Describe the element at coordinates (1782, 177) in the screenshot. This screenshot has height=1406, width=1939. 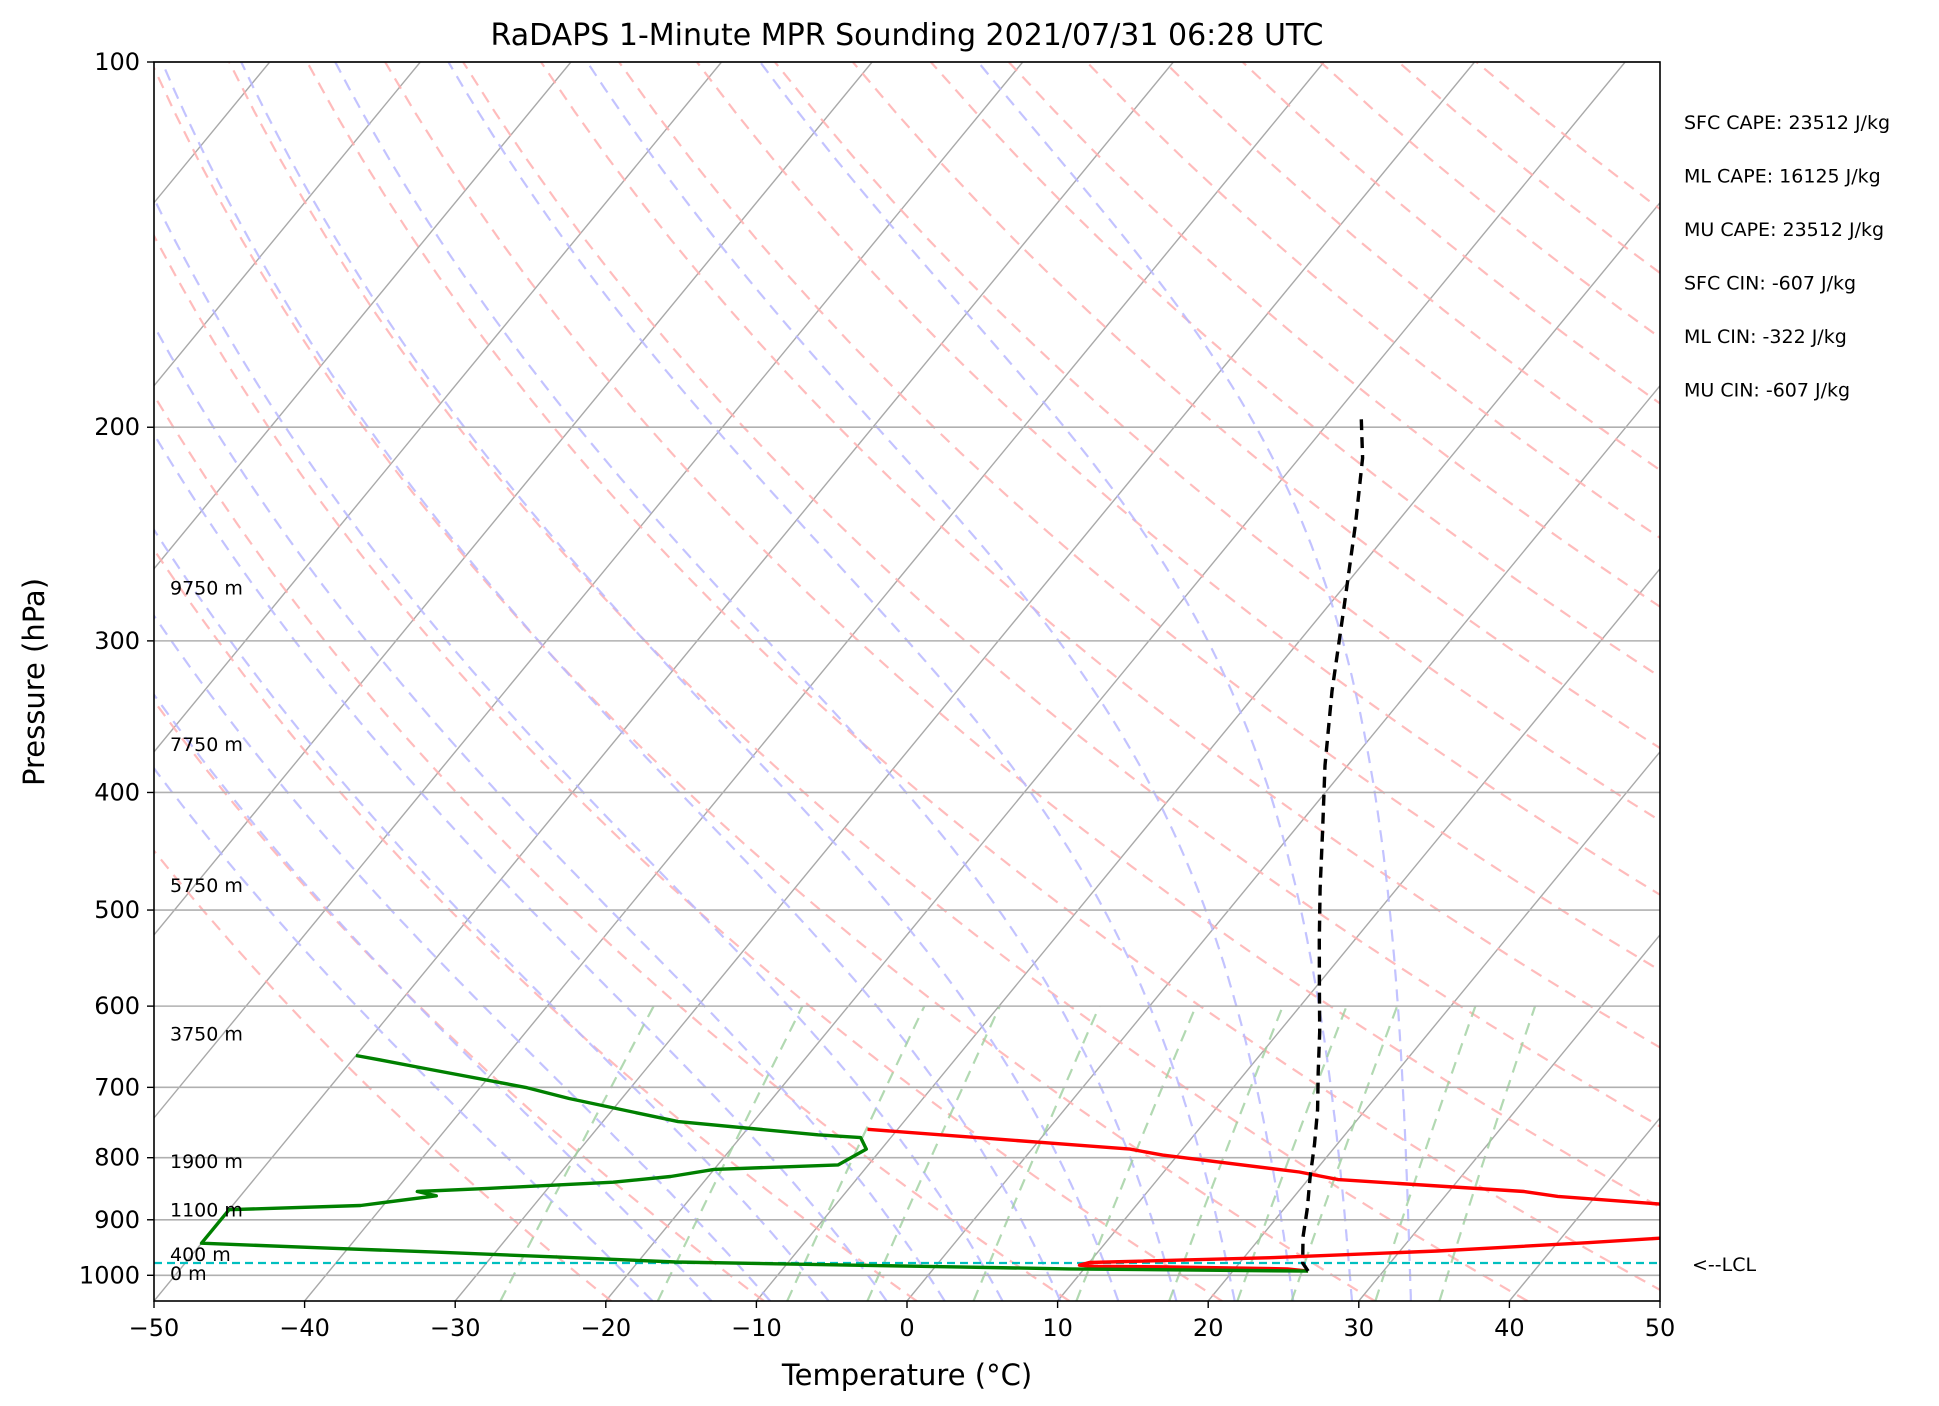
I see `stat-label: ML CAPE: 16125 J/kg` at that location.